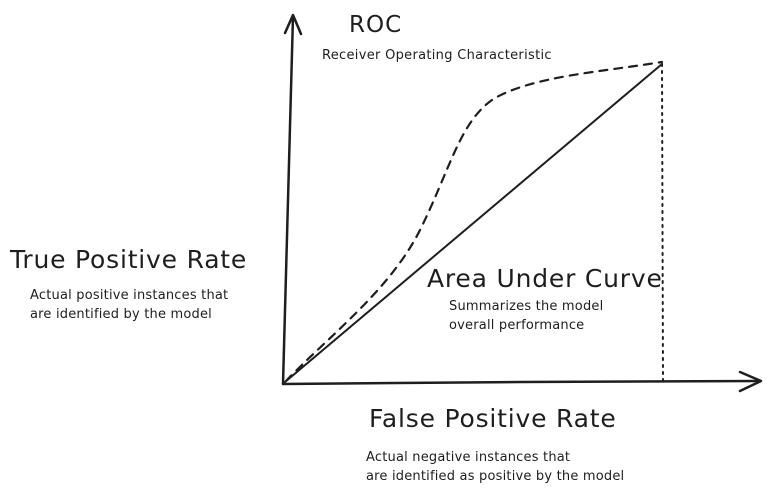 The height and width of the screenshot is (497, 770). Describe the element at coordinates (517, 325) in the screenshot. I see `area-description-line: overall performance` at that location.